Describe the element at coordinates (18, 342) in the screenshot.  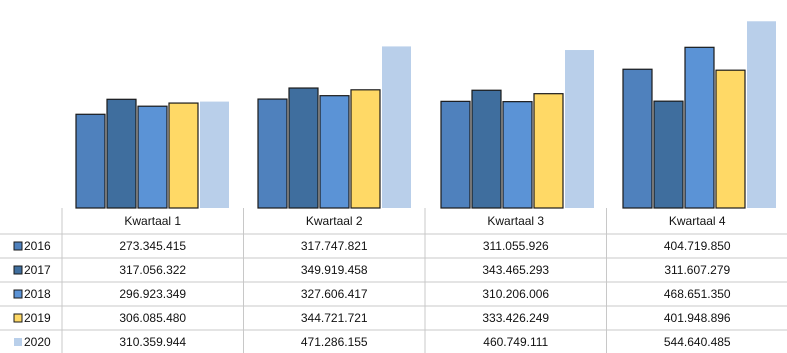
I see `legend-key-2020` at that location.